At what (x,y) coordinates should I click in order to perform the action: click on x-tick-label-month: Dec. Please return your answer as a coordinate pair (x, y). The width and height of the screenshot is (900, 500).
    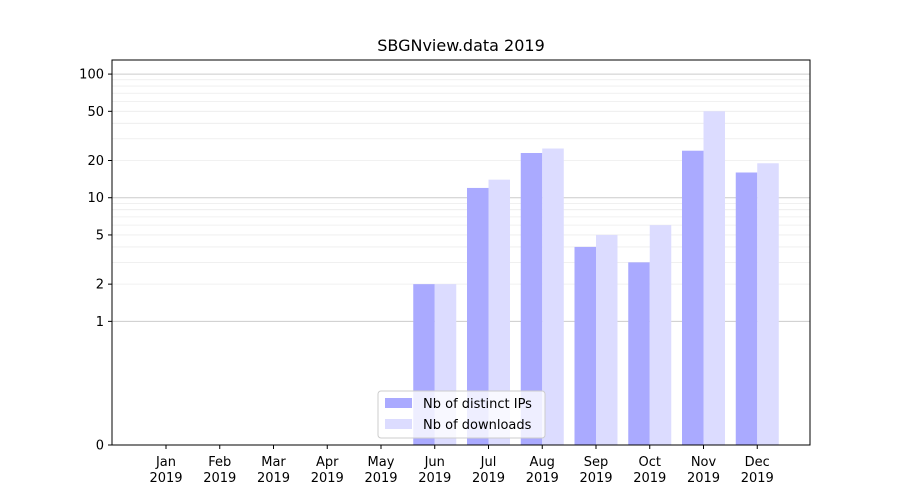
    Looking at the image, I should click on (757, 462).